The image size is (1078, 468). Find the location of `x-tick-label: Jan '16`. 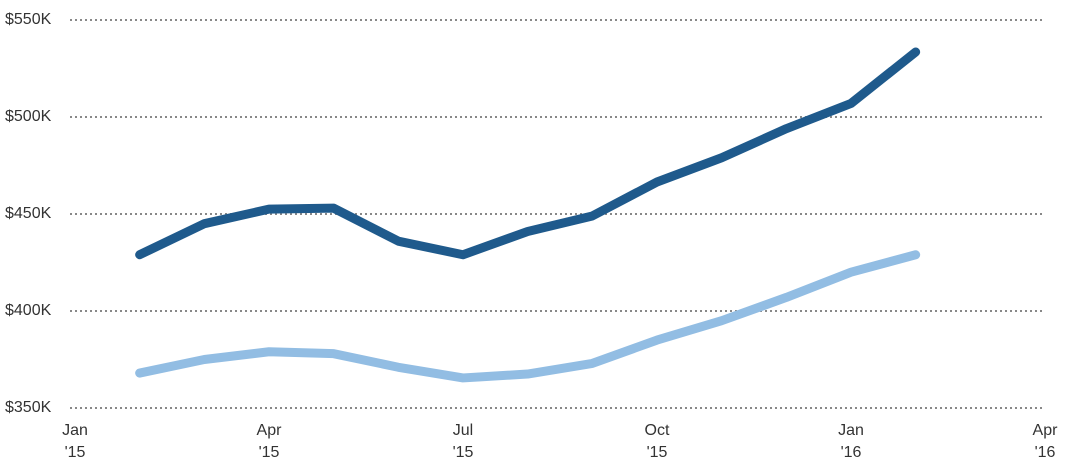

x-tick-label: Jan '16 is located at coordinates (851, 441).